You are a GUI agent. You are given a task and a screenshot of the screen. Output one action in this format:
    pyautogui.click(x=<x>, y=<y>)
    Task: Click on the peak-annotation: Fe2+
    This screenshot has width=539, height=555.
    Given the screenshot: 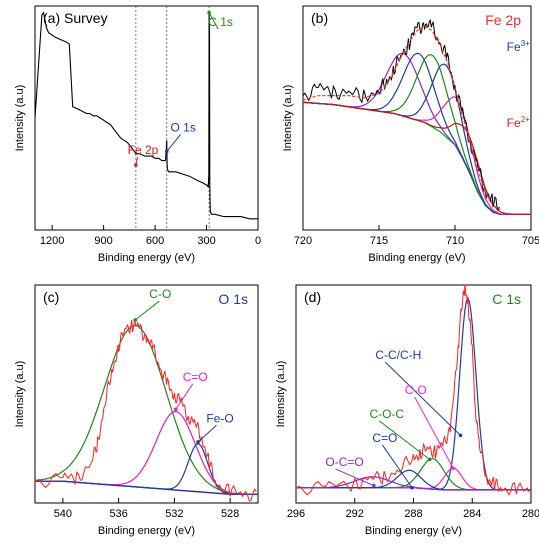 What is the action you would take?
    pyautogui.click(x=518, y=122)
    